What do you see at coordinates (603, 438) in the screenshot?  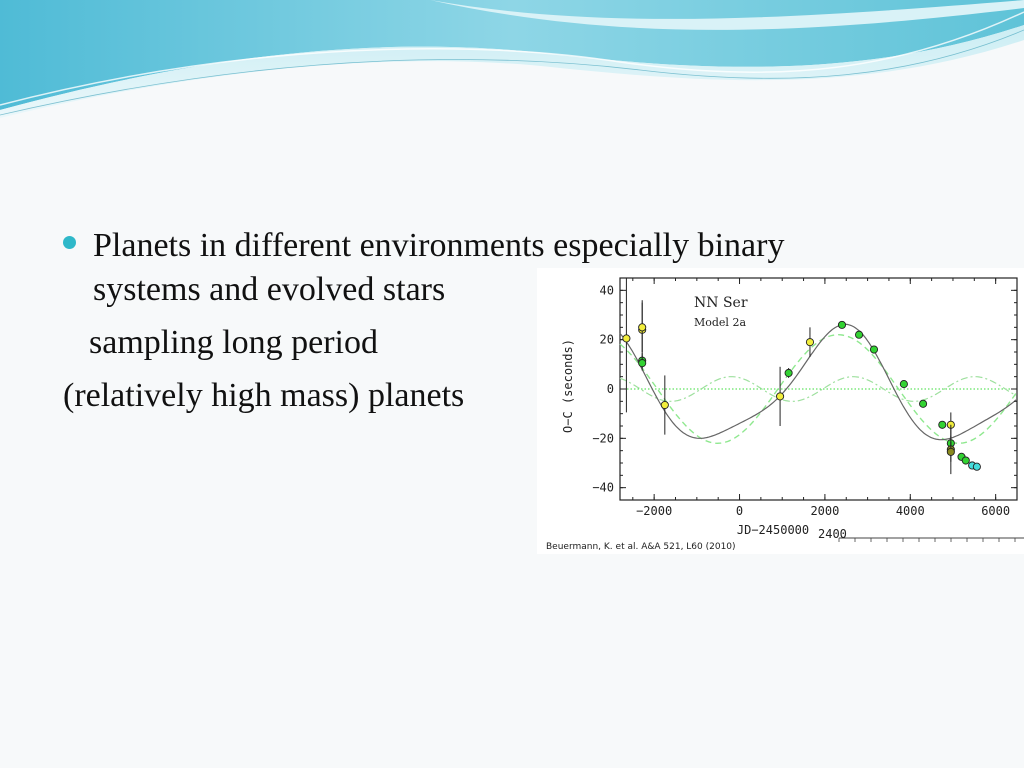 I see `y-tick-label: −20` at bounding box center [603, 438].